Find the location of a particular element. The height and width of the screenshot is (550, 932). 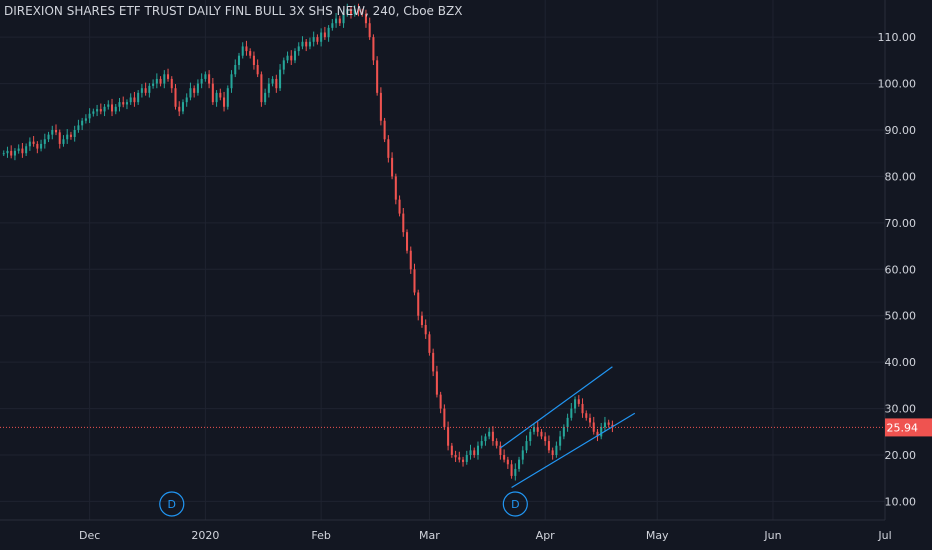

trend-channel is located at coordinates (568, 427).